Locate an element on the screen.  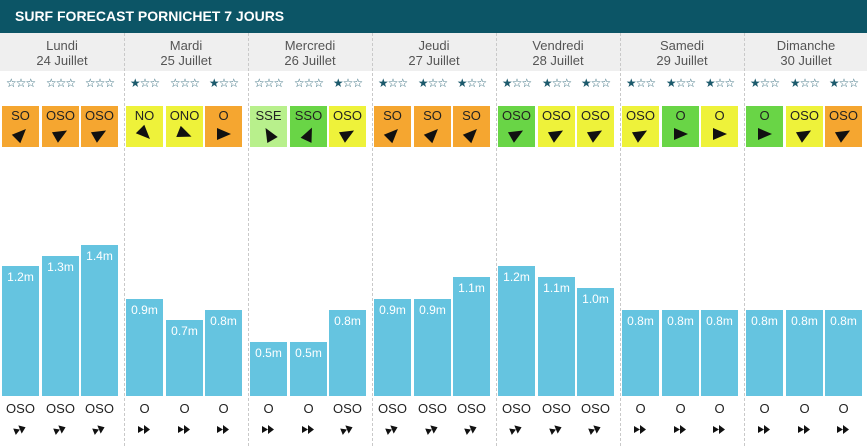
forecast-slot: ☆☆☆ SSE 0.5m O is located at coordinates (268, 239).